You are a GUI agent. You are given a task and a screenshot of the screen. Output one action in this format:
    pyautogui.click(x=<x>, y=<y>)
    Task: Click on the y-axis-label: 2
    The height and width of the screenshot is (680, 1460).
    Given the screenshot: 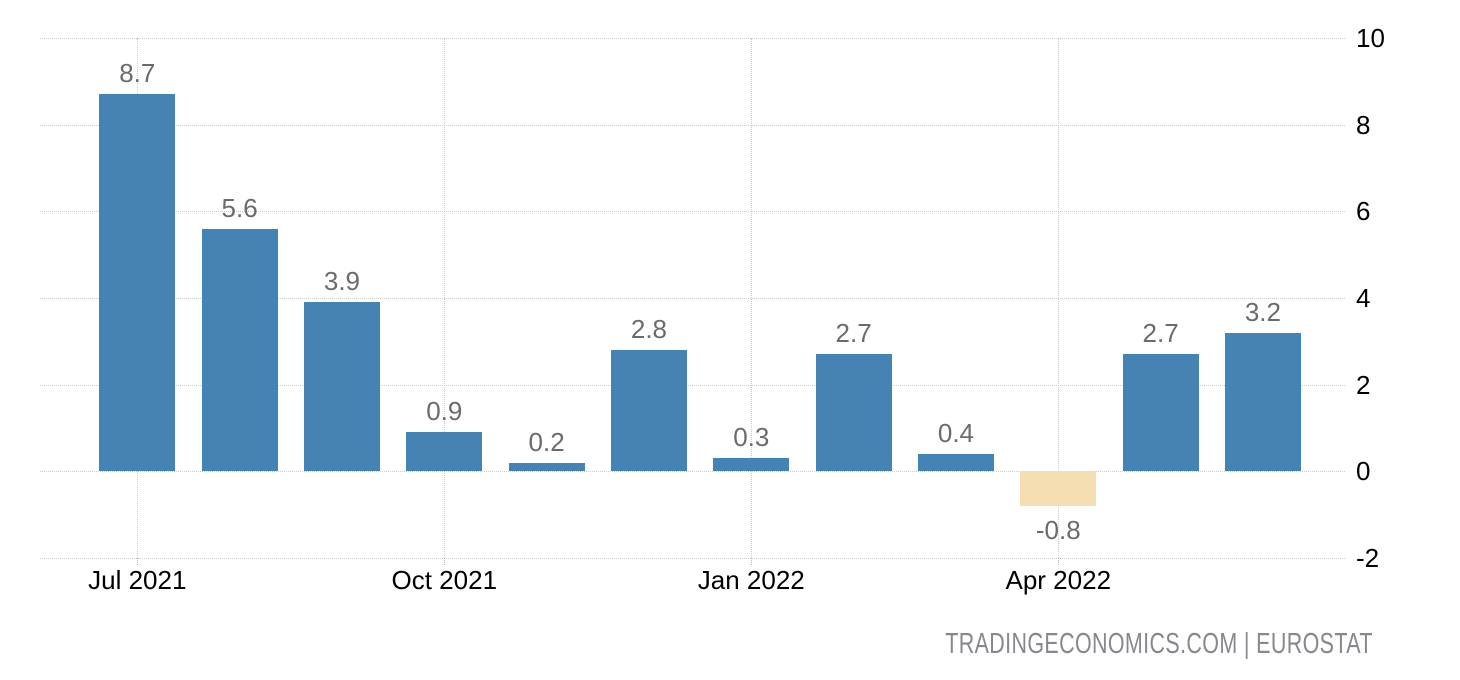 What is the action you would take?
    pyautogui.click(x=1363, y=384)
    